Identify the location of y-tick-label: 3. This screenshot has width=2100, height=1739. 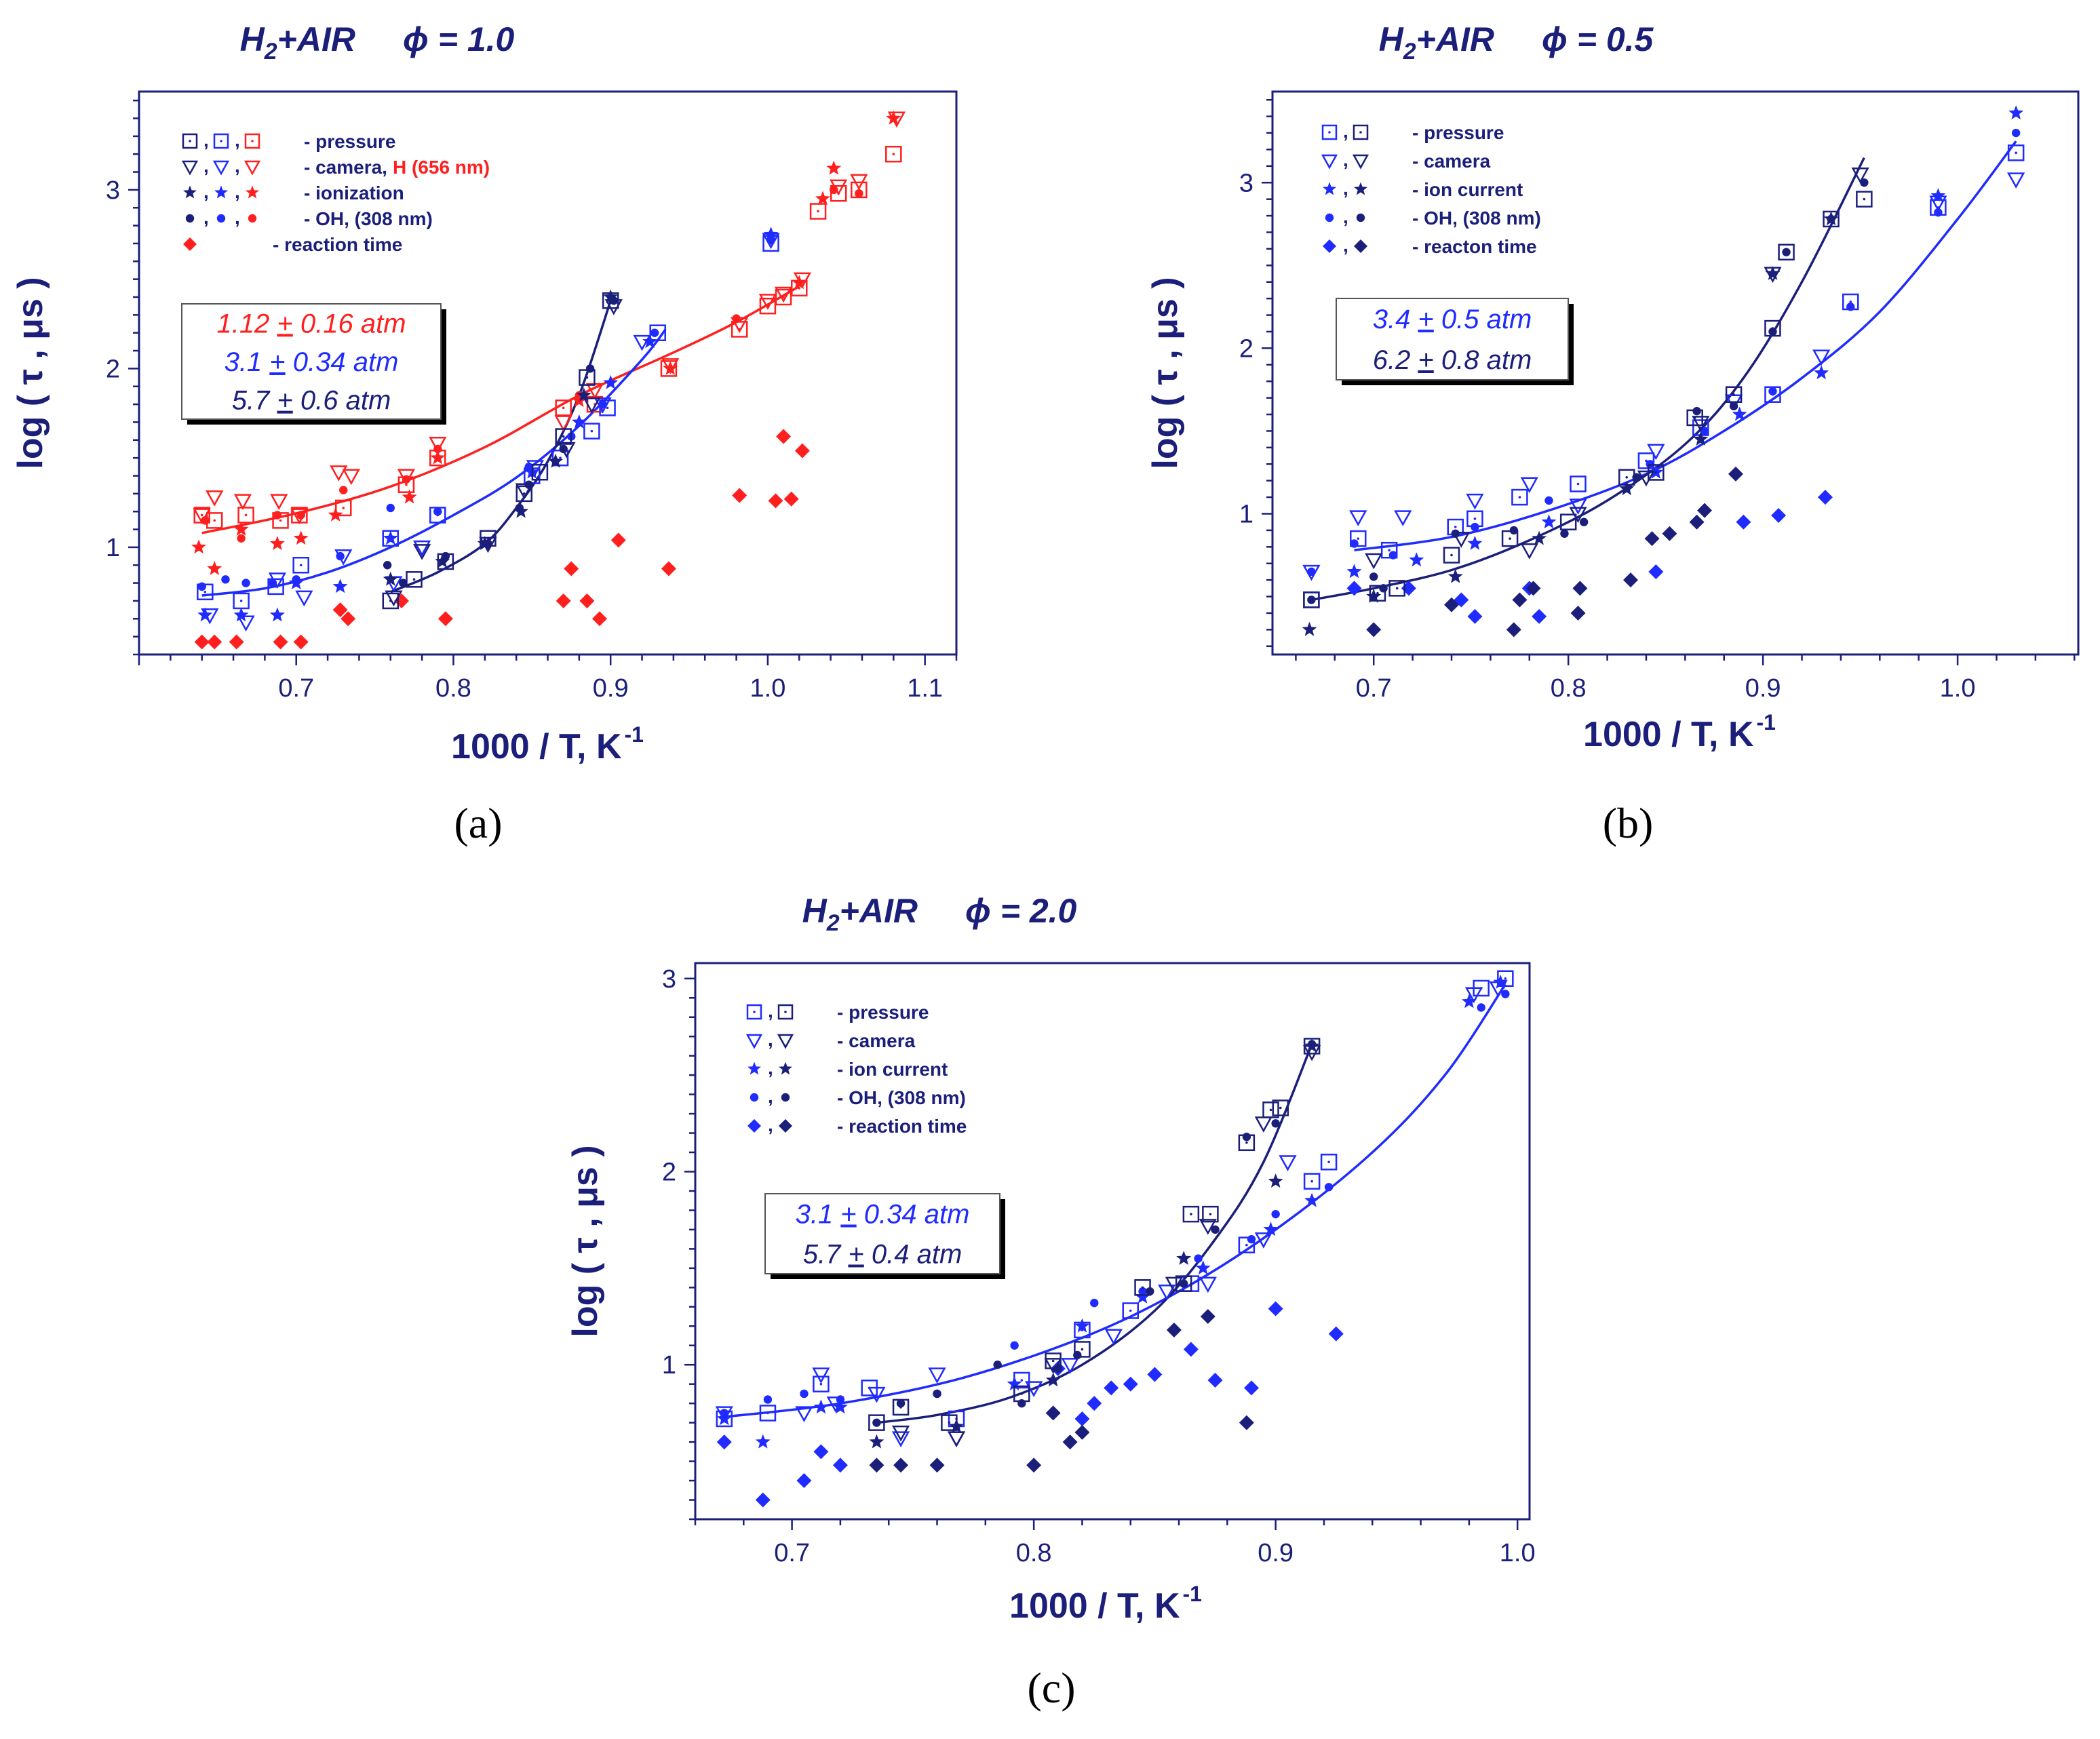
(1246, 183).